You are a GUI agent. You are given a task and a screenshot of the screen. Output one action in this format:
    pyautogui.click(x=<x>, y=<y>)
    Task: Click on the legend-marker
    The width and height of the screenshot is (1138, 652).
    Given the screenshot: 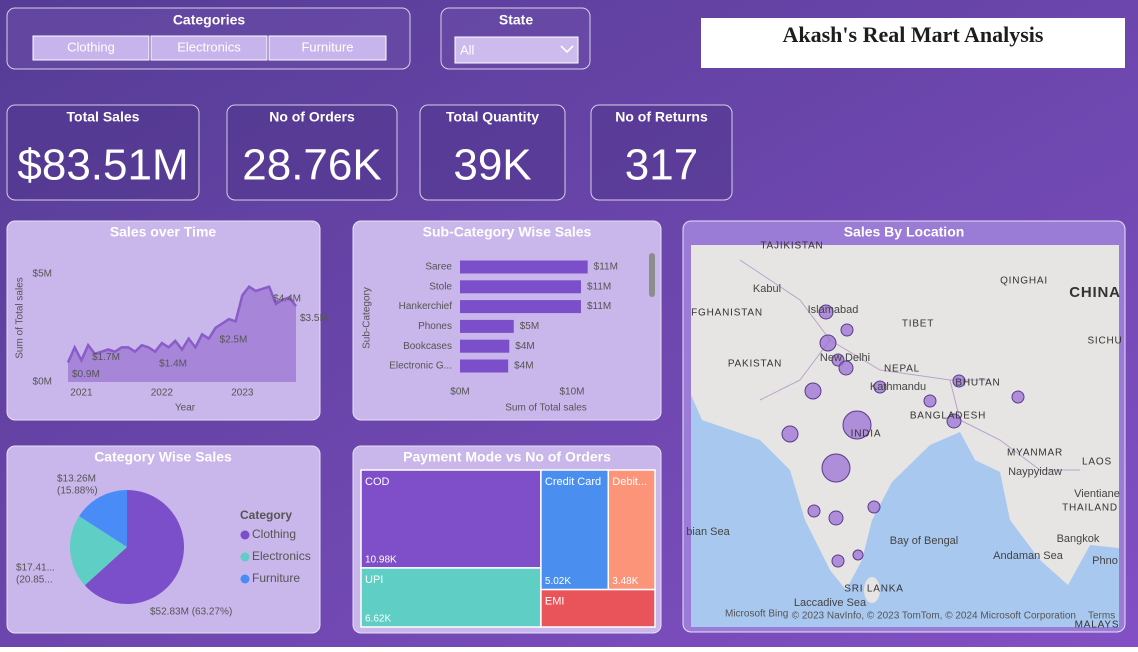 What is the action you would take?
    pyautogui.click(x=245, y=579)
    